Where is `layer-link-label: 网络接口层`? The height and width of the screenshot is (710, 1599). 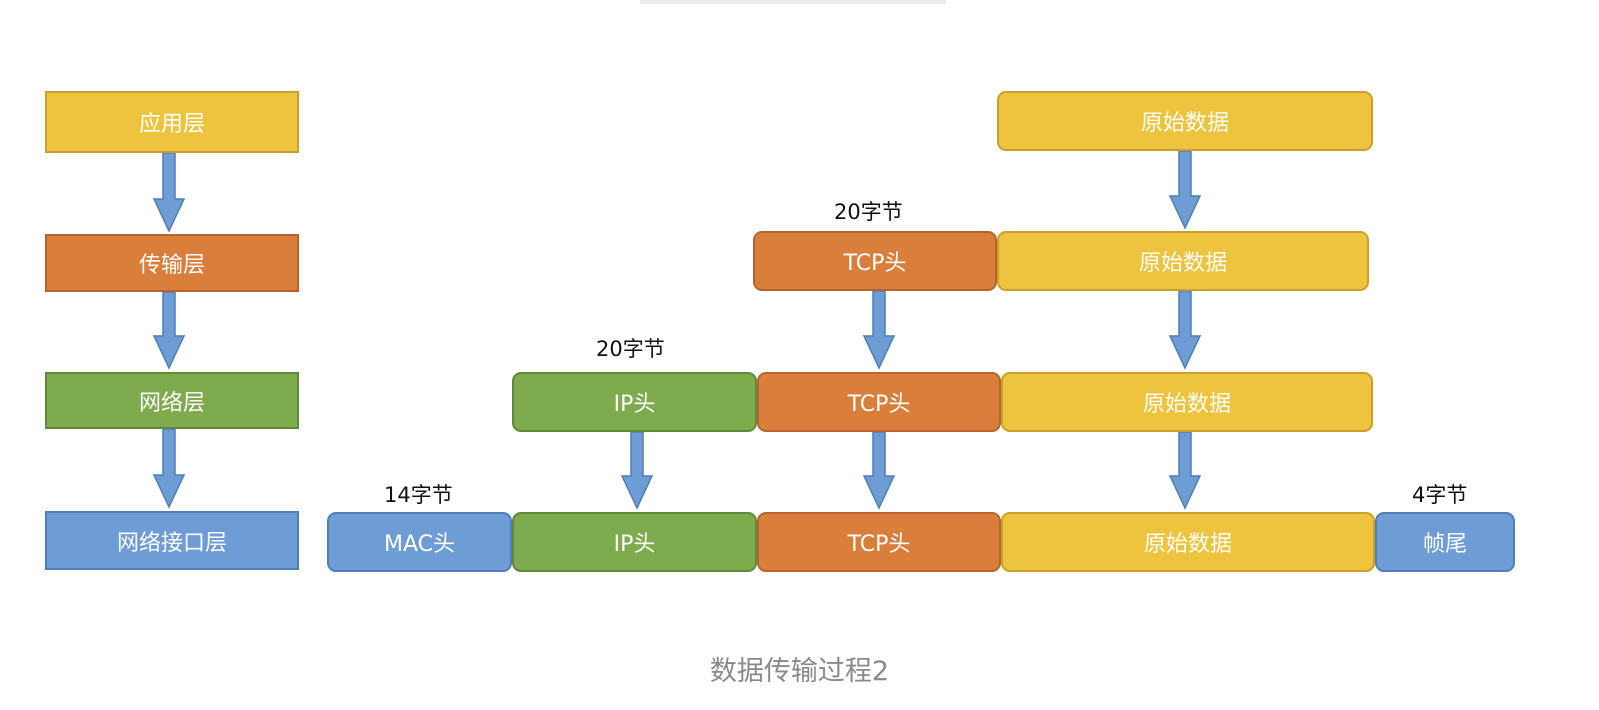
layer-link-label: 网络接口层 is located at coordinates (171, 543).